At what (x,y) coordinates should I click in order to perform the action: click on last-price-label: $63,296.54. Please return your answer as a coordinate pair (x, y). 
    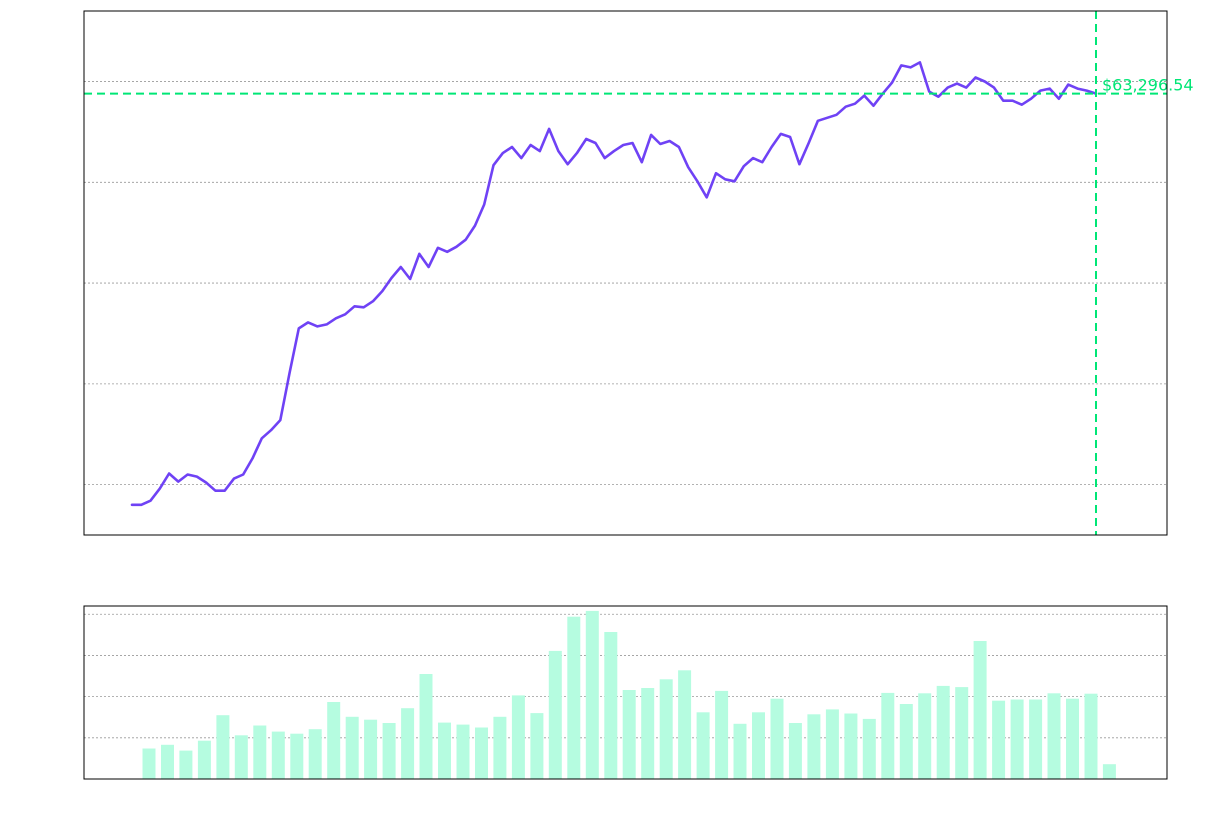
    Looking at the image, I should click on (1148, 85).